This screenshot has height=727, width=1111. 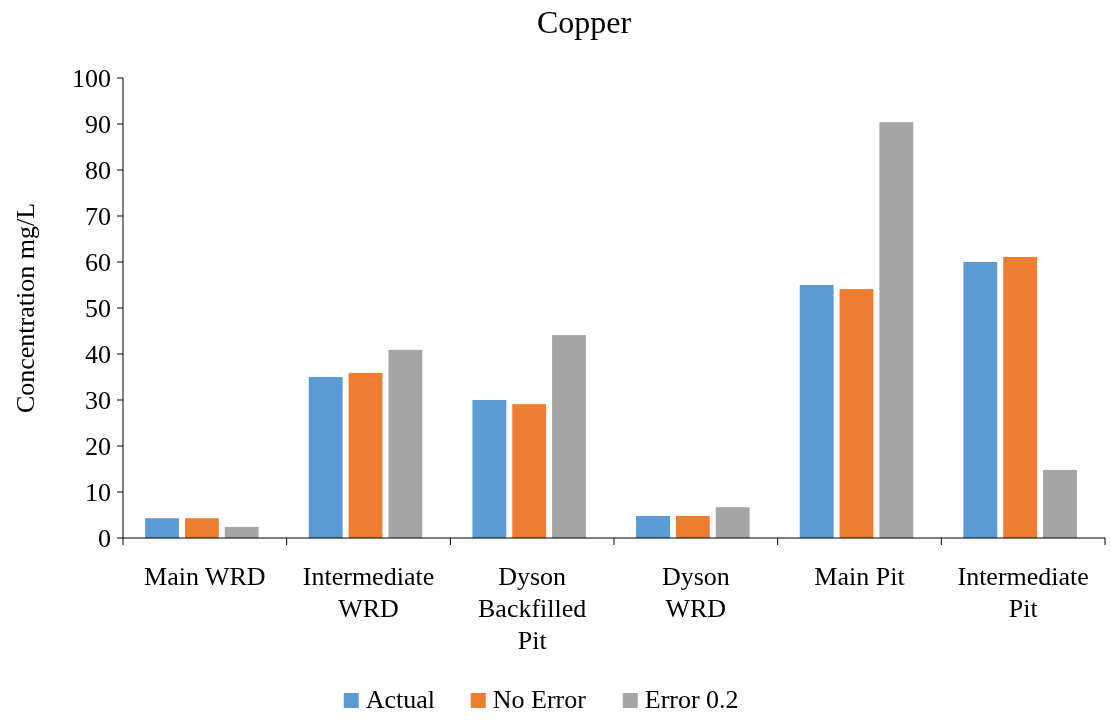 I want to click on y-tick-label: 100, so click(x=91, y=79).